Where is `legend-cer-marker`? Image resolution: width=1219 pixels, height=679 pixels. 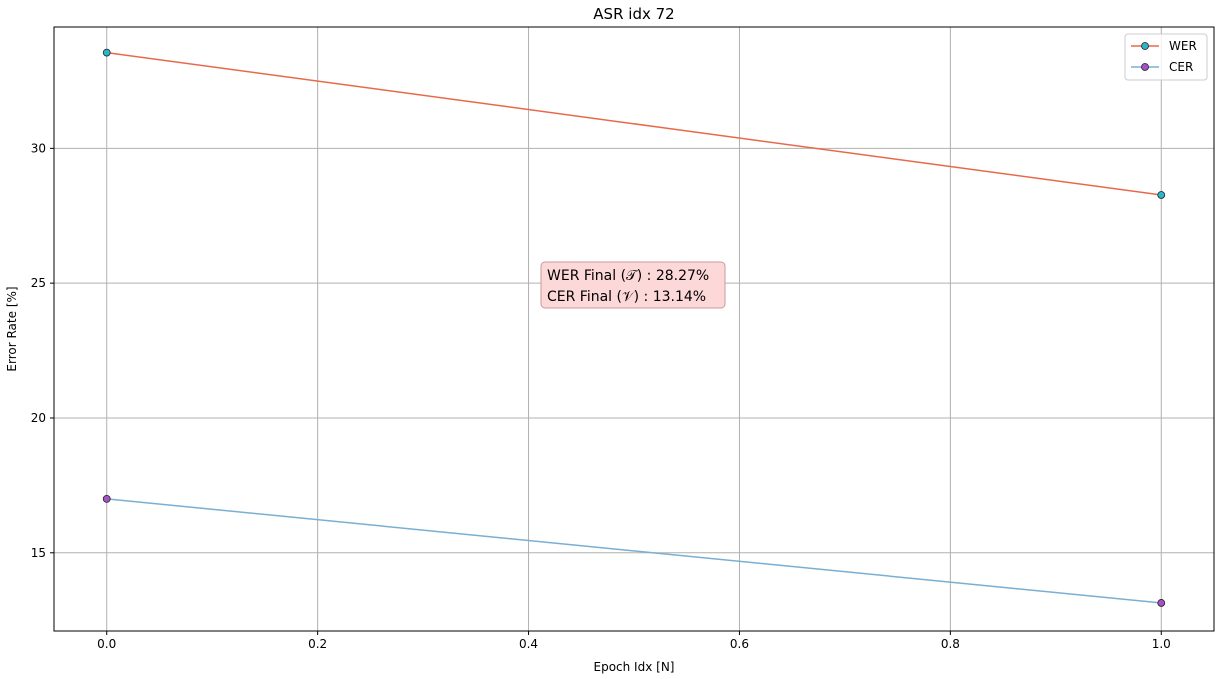
legend-cer-marker is located at coordinates (1145, 67).